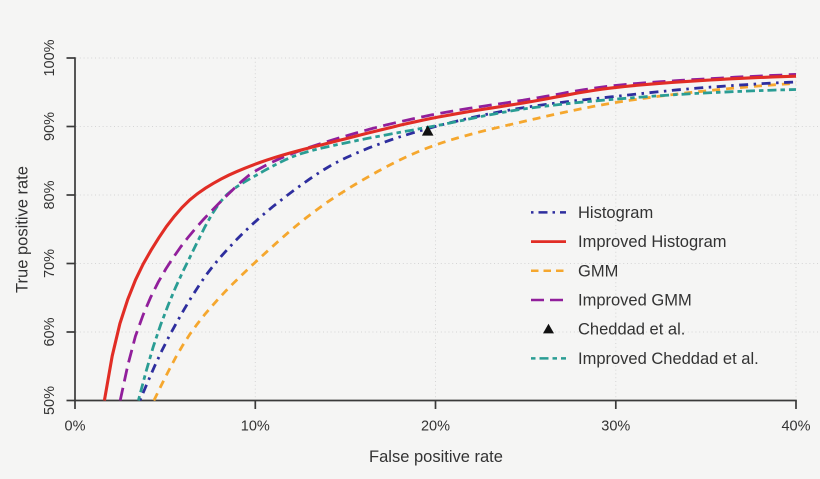 The height and width of the screenshot is (479, 820). Describe the element at coordinates (255, 427) in the screenshot. I see `svg-text: 10%` at that location.